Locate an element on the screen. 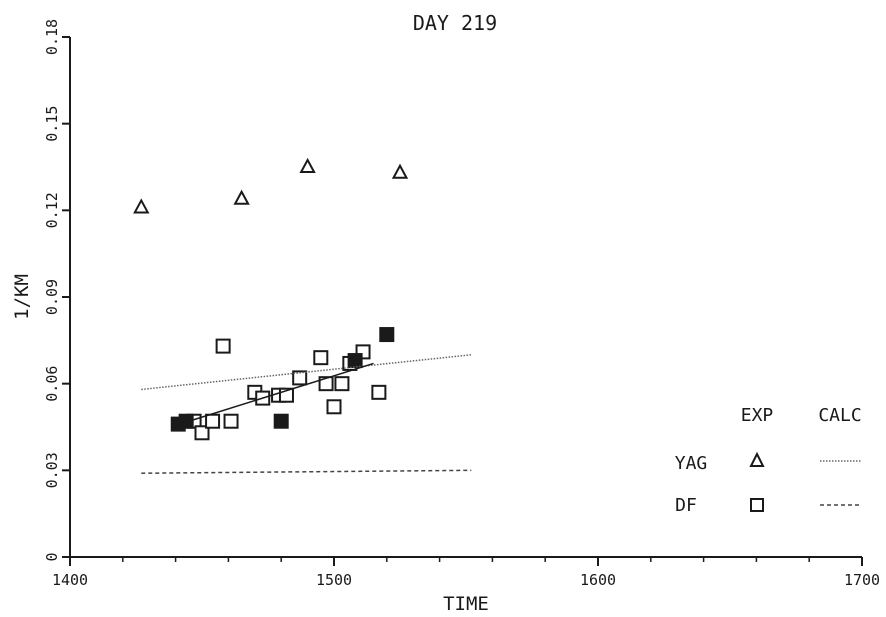 Image resolution: width=886 pixels, height=617 pixels. y-ticks: 0 0.03 0.06 0.09 0.12 0.15 0.18 is located at coordinates (56, 290).